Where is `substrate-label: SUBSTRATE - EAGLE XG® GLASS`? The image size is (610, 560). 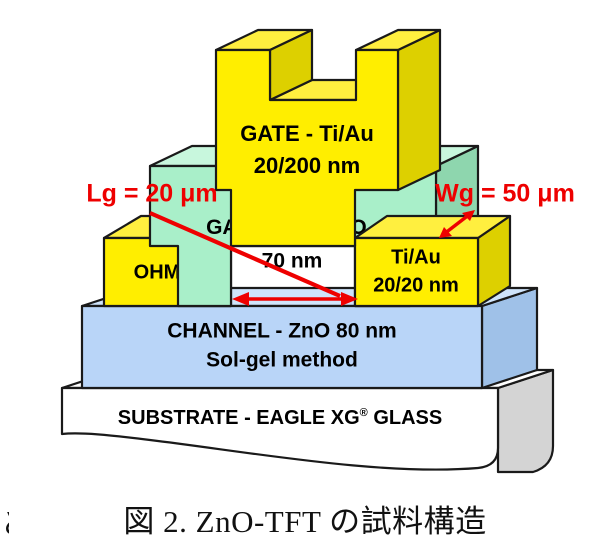
substrate-label: SUBSTRATE - EAGLE XG® GLASS is located at coordinates (280, 418).